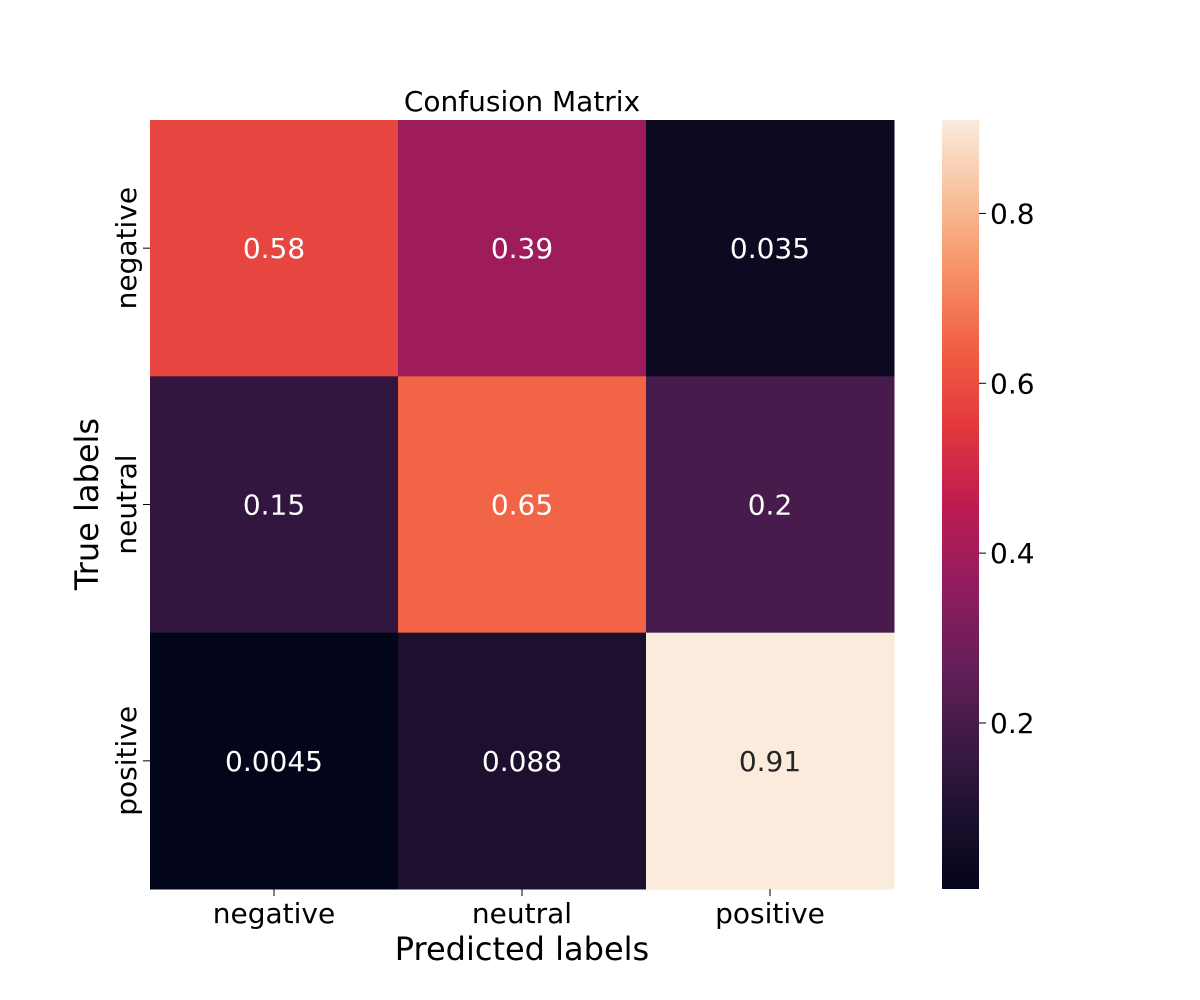 The height and width of the screenshot is (1000, 1200). I want to click on heatmap-cell-negative-negative, so click(274, 248).